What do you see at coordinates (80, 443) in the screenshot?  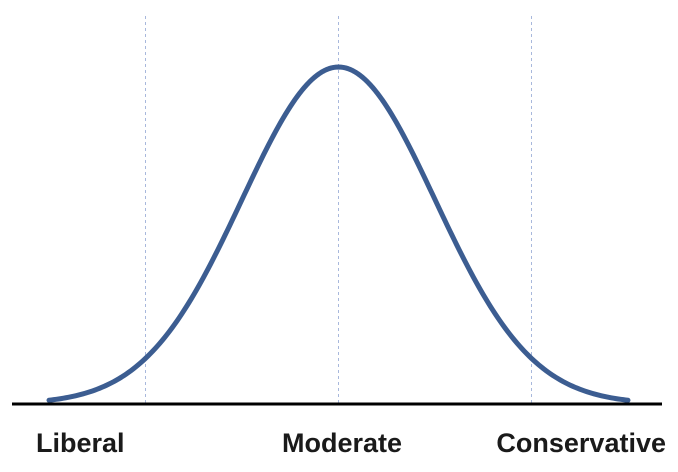 I see `tick-label-liberal: Liberal` at bounding box center [80, 443].